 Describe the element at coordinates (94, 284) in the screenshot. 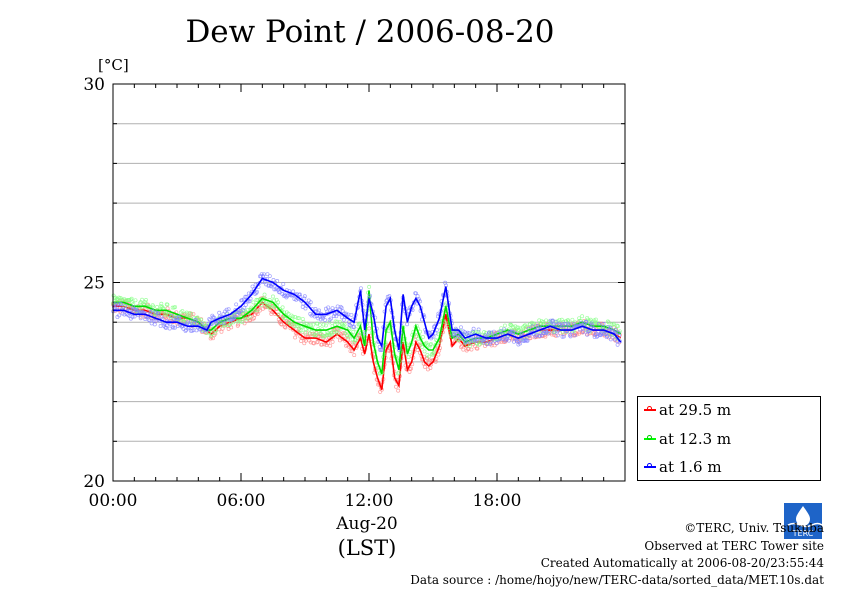

I see `y-tick-label: 25` at that location.